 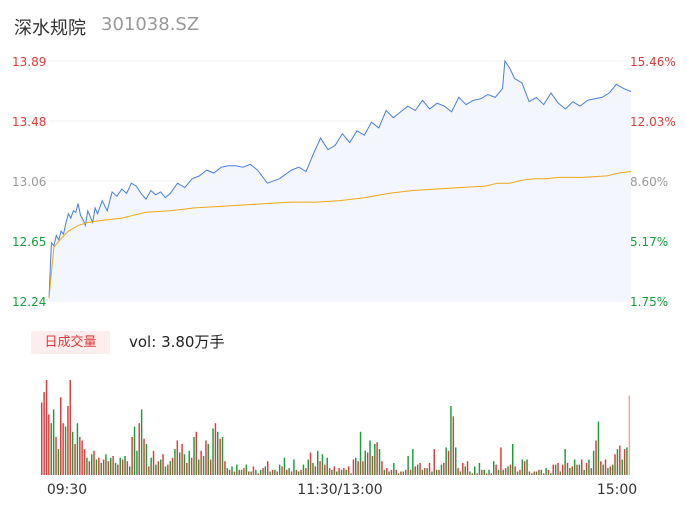 I want to click on x-tick-label: 09:30, so click(x=67, y=490).